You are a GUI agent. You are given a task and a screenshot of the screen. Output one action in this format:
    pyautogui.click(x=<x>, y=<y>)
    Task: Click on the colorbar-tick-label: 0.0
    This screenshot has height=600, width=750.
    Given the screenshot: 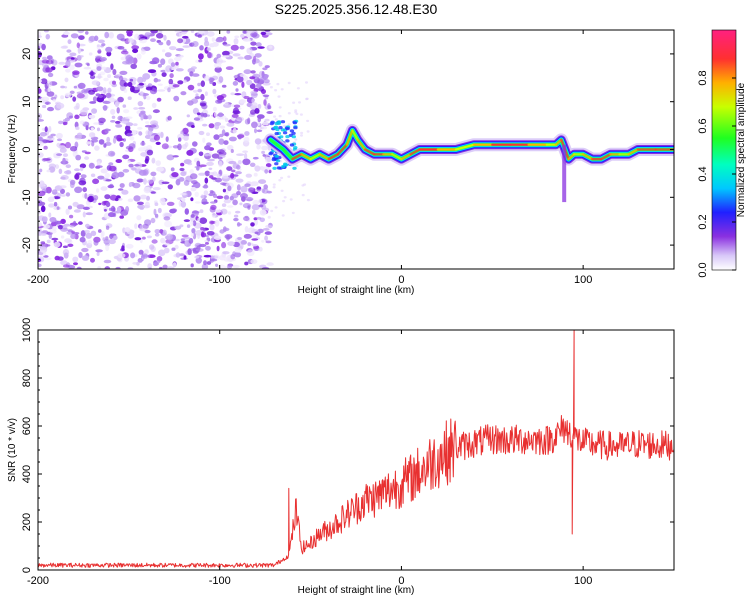 What is the action you would take?
    pyautogui.click(x=703, y=269)
    